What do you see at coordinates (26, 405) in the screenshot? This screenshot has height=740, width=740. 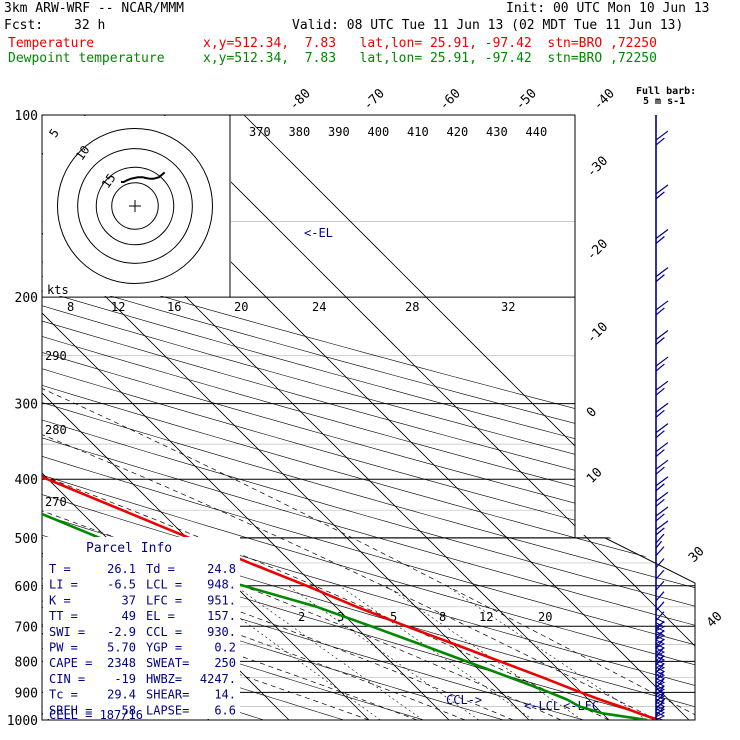 I see `pressure-label: 300` at bounding box center [26, 405].